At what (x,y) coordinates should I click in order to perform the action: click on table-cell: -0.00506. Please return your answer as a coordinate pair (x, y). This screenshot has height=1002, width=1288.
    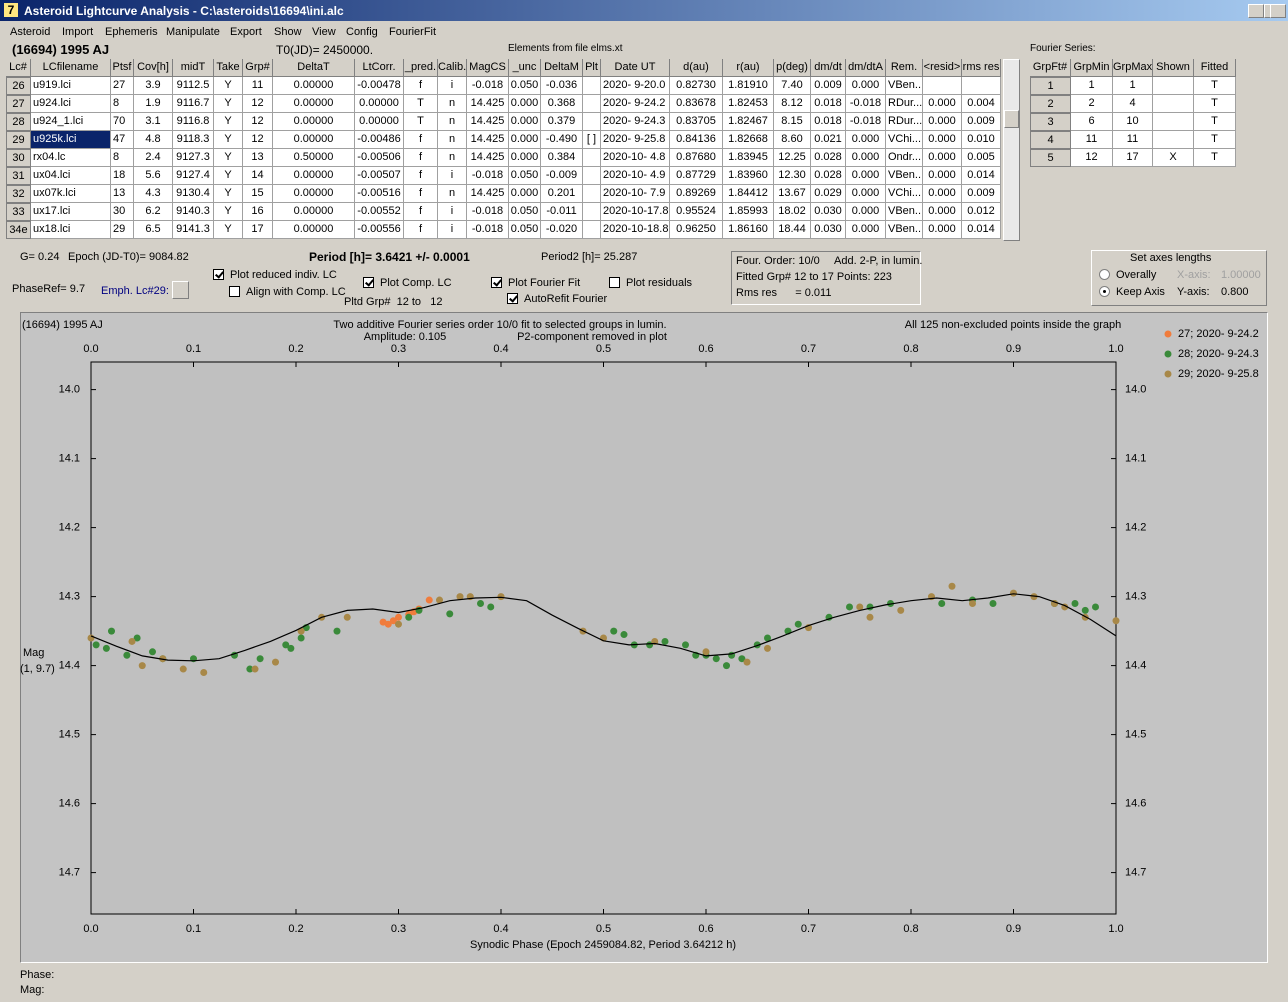
    Looking at the image, I should click on (379, 158).